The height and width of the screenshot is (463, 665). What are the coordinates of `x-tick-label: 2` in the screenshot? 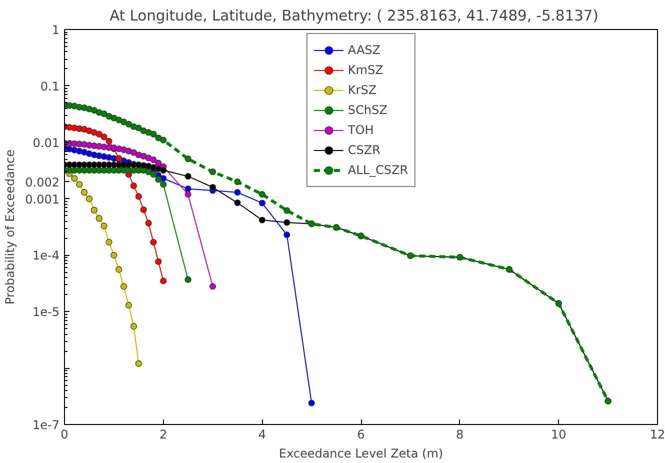 It's located at (164, 435).